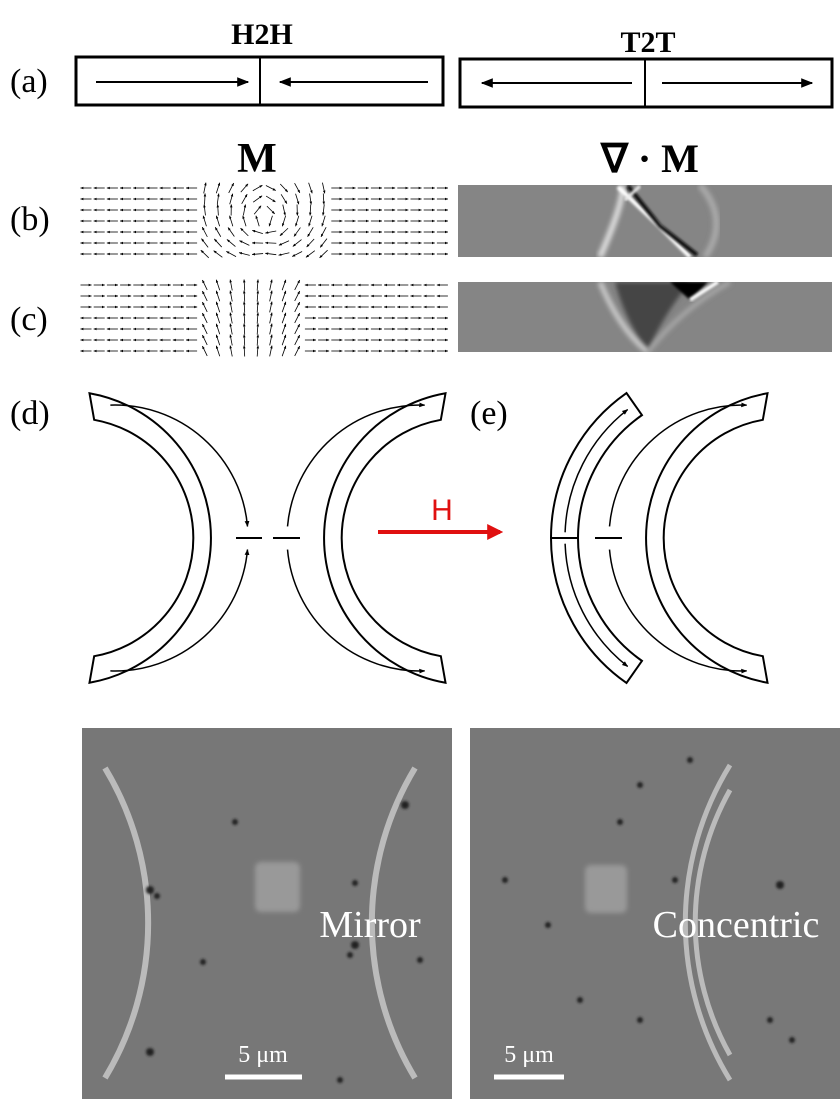 The image size is (840, 1099). I want to click on field-label: H, so click(442, 510).